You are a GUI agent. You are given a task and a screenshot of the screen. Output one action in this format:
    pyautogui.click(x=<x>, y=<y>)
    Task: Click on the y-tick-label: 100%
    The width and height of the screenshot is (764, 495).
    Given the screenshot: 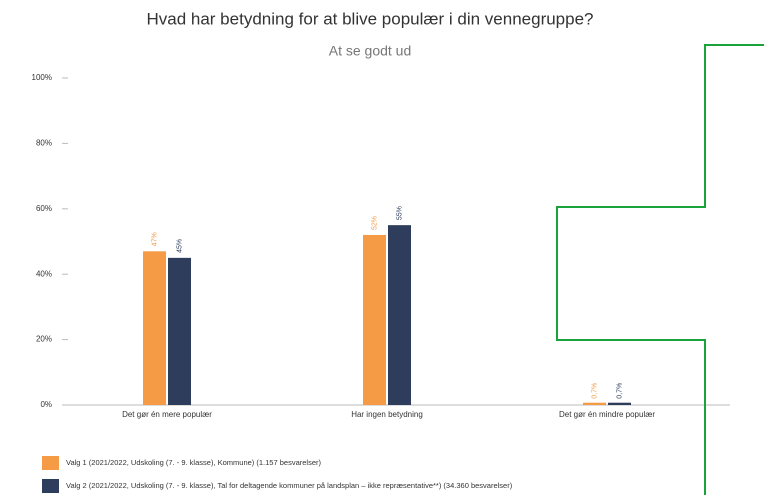 What is the action you would take?
    pyautogui.click(x=42, y=77)
    